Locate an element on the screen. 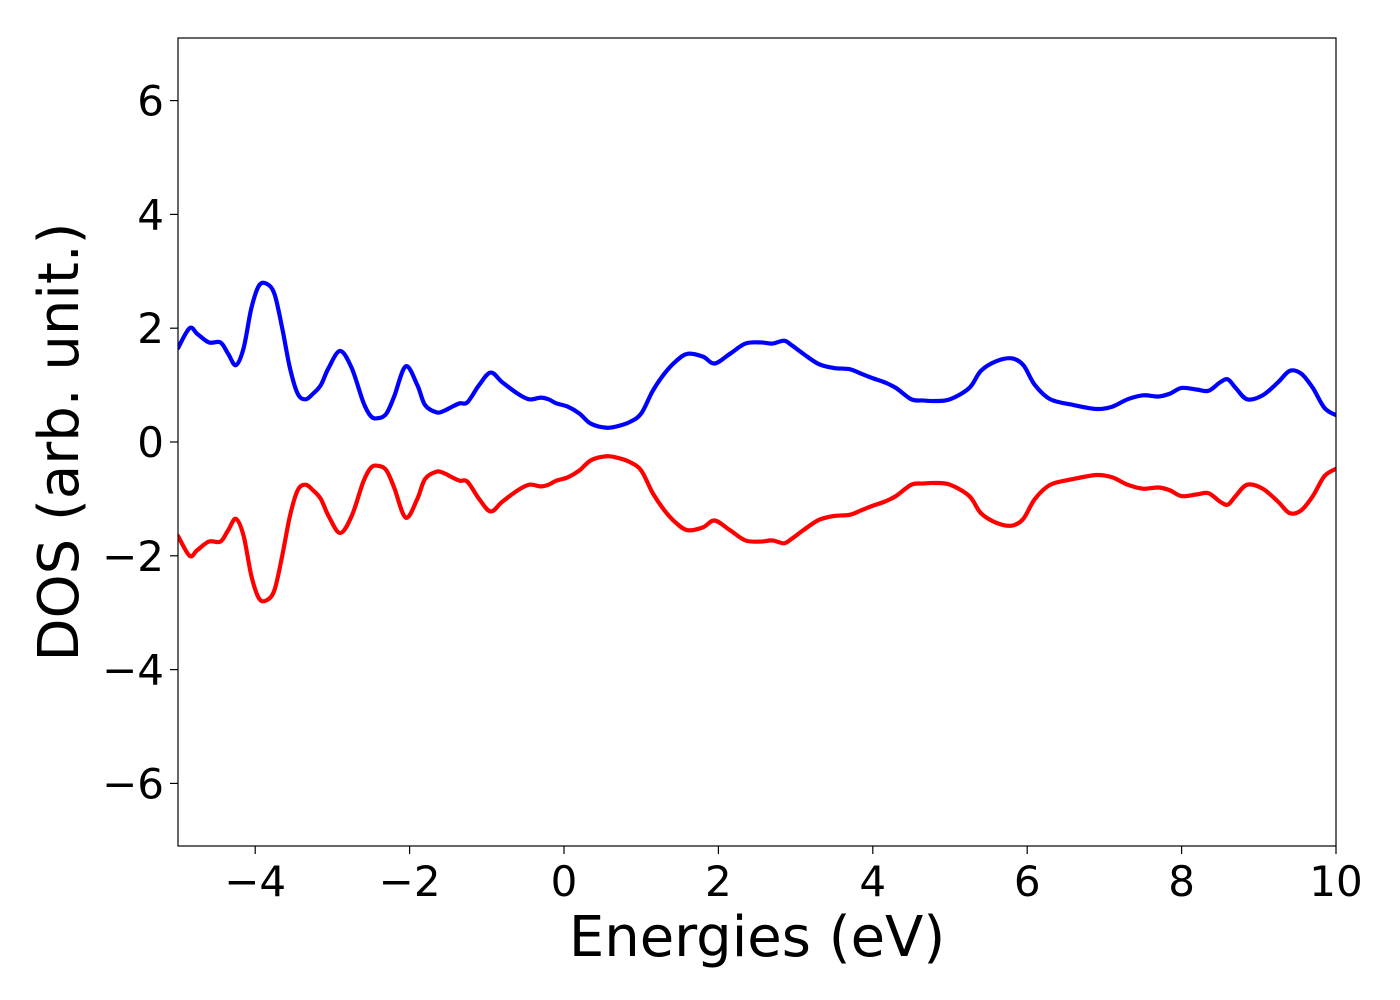 Image resolution: width=1400 pixels, height=1000 pixels. y-tick-label: −4 is located at coordinates (133, 670).